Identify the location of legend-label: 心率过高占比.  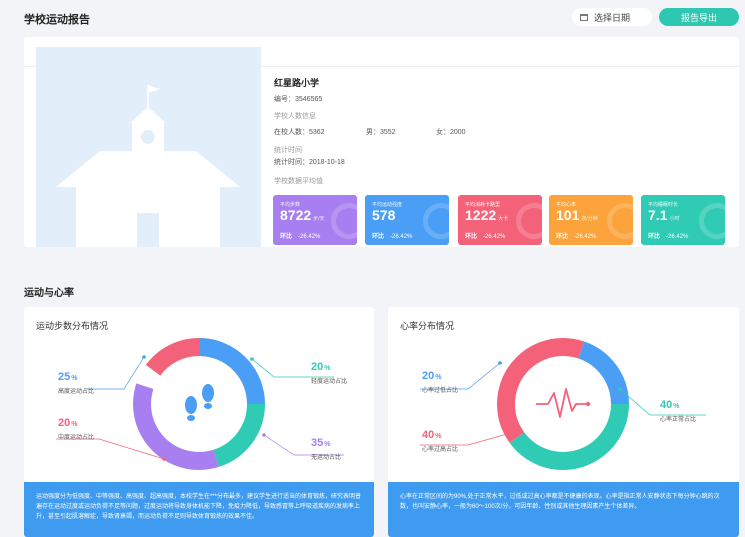
(440, 450).